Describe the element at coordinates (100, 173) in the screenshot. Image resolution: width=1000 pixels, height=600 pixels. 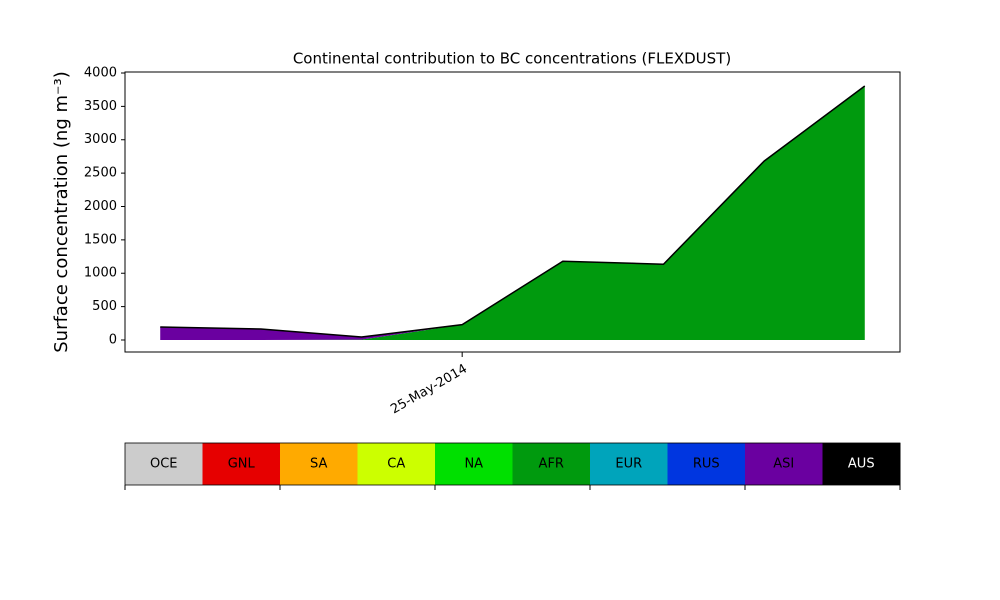
I see `y-tick-label: 2500` at that location.